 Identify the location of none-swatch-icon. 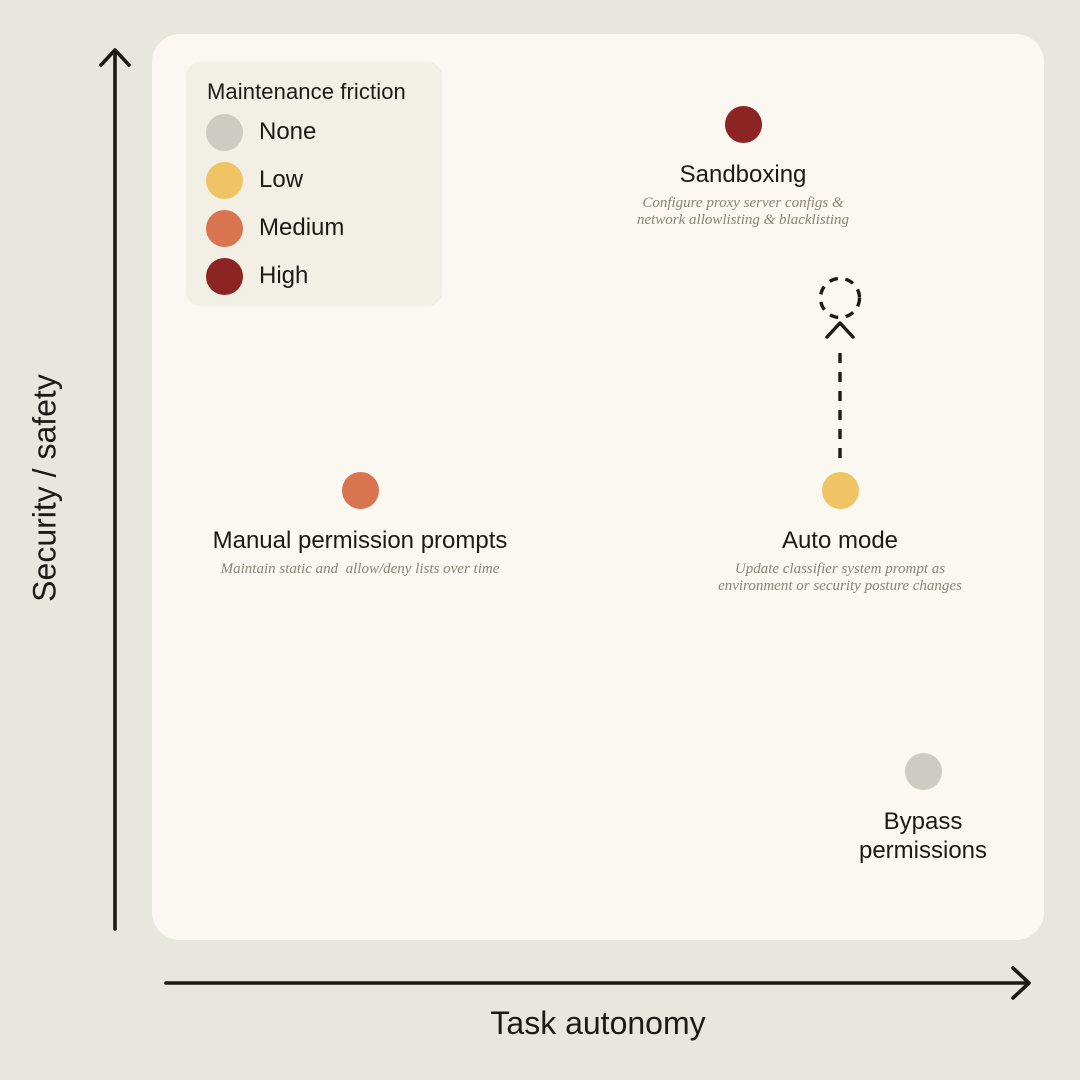
(224, 132).